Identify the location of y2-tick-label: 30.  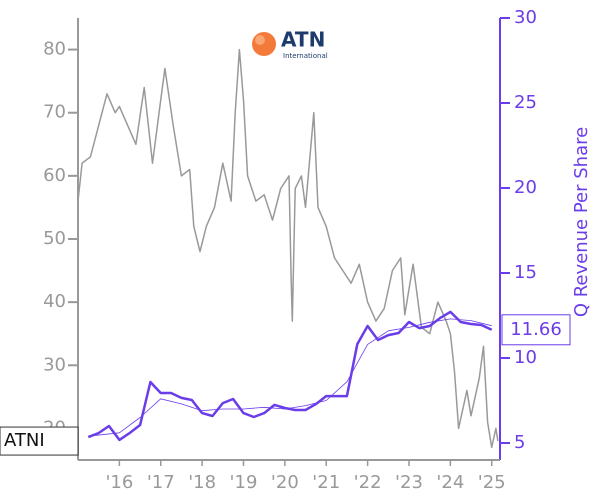
(525, 17).